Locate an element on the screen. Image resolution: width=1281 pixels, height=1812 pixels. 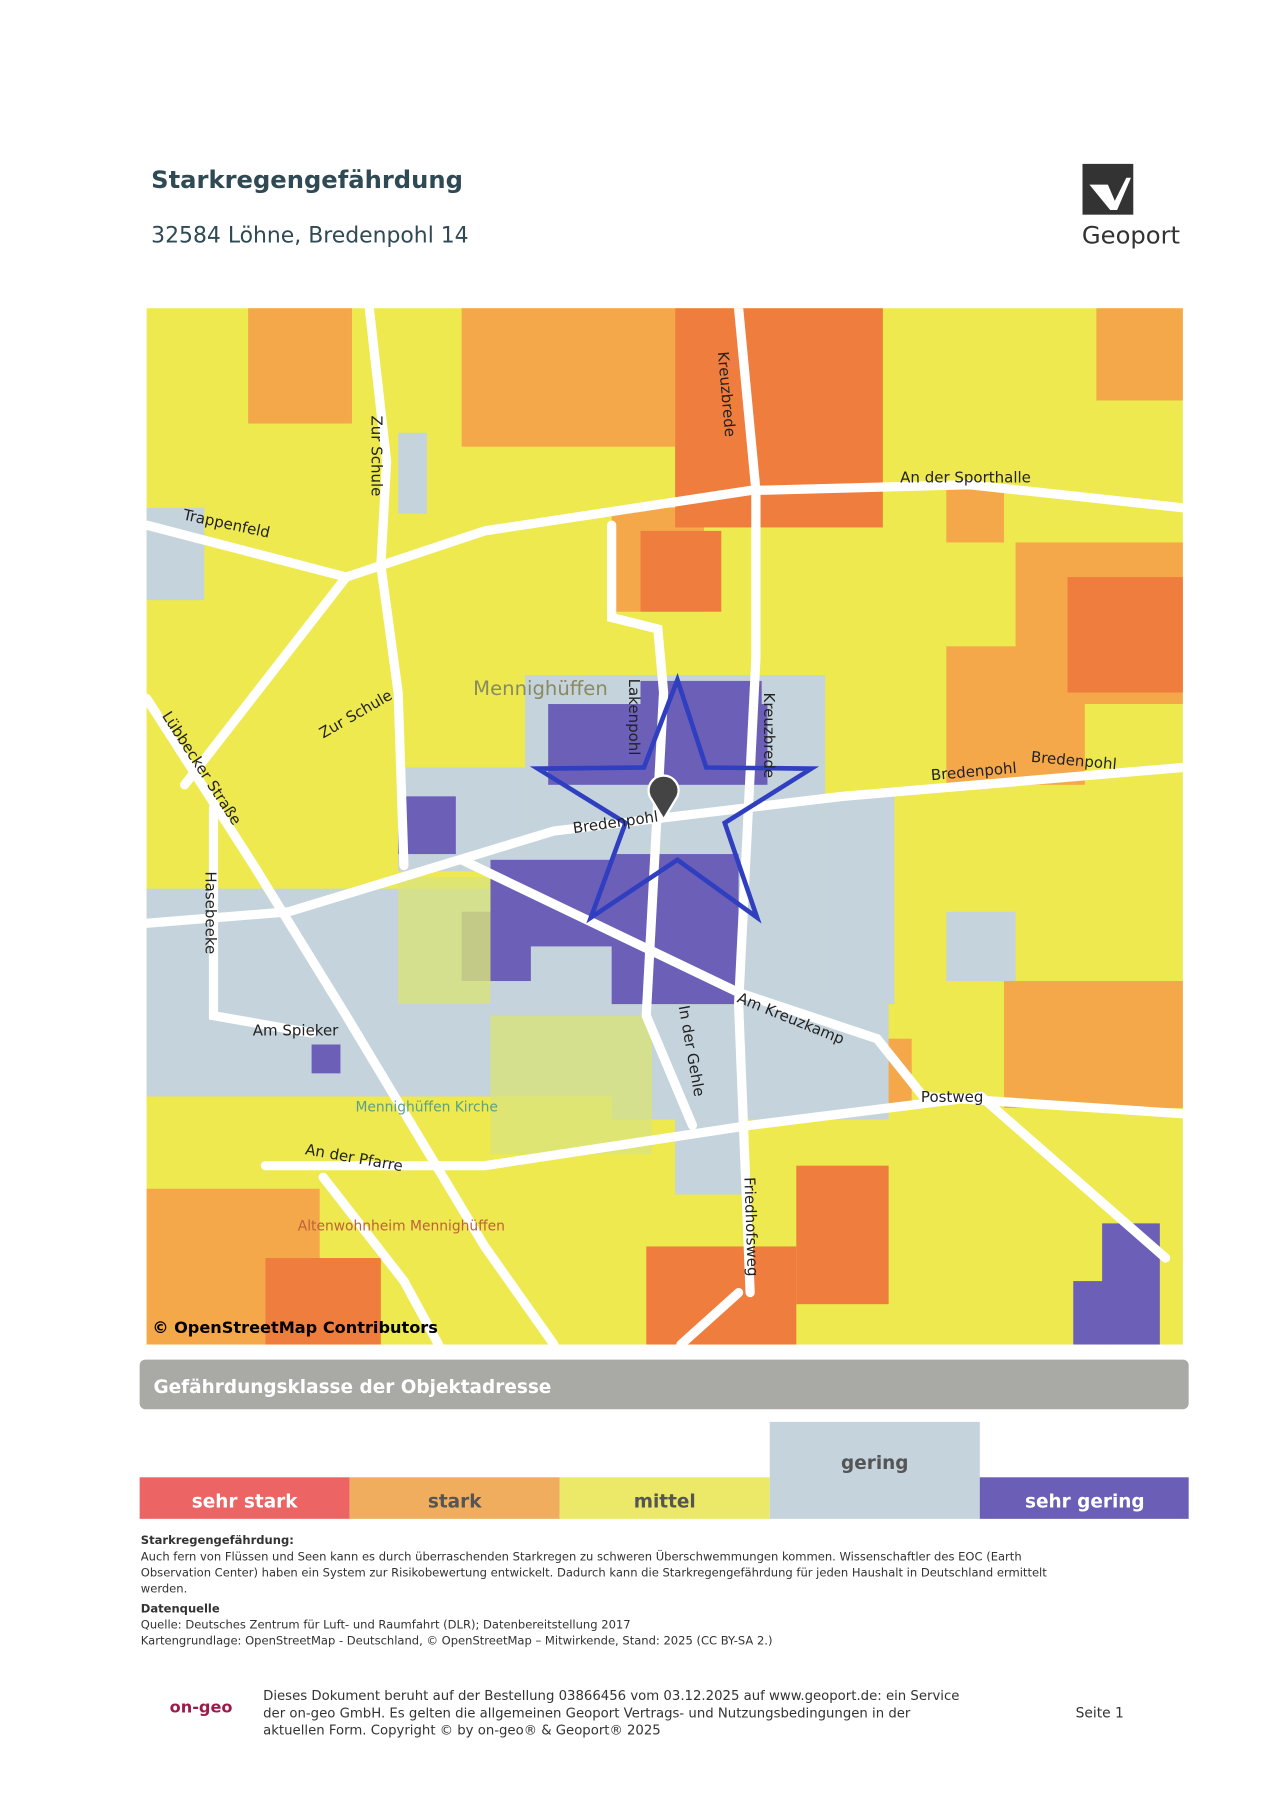
address: 32584 Löhne, Bredenpohl 14 is located at coordinates (309, 235).